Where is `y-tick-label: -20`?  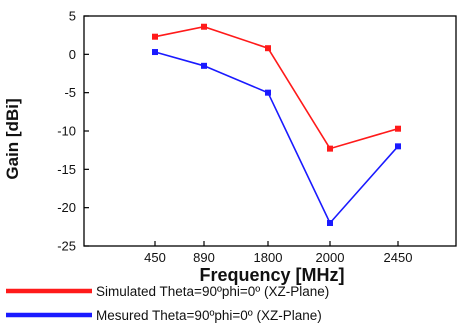 y-tick-label: -20 is located at coordinates (66, 207).